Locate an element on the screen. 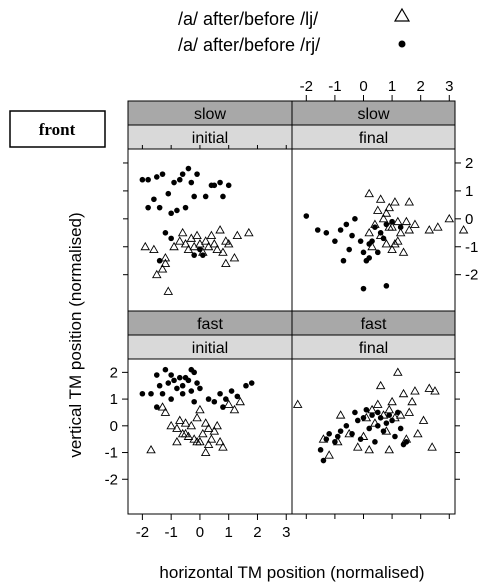  panel-fast-final: fast final is located at coordinates (373, 412).